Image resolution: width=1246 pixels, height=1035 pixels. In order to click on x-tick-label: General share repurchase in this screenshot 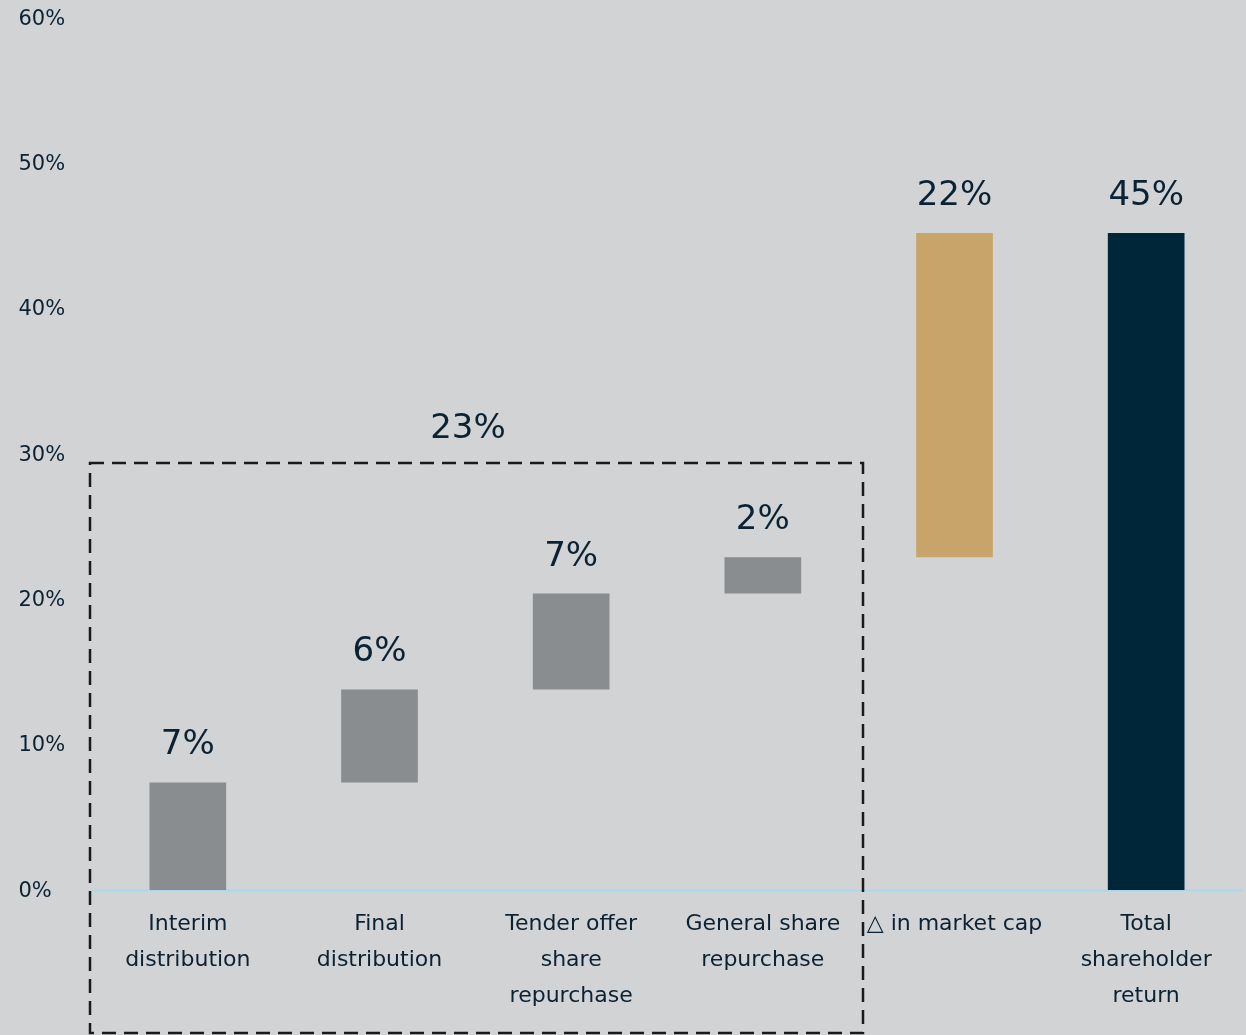, I will do `click(763, 940)`.